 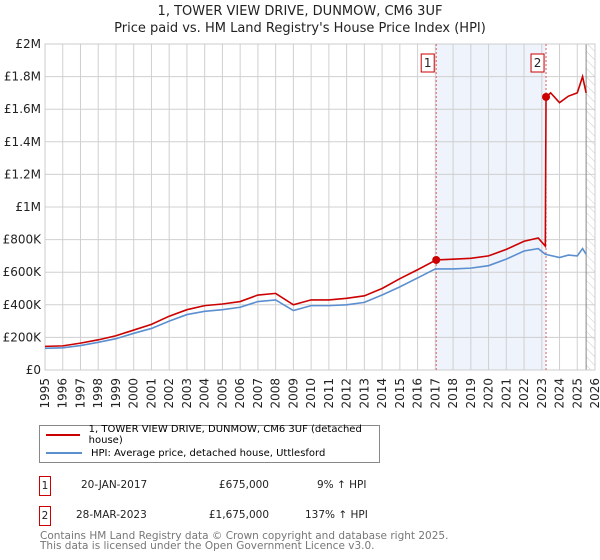 What do you see at coordinates (542, 393) in the screenshot?
I see `x-tick-label: 2023` at bounding box center [542, 393].